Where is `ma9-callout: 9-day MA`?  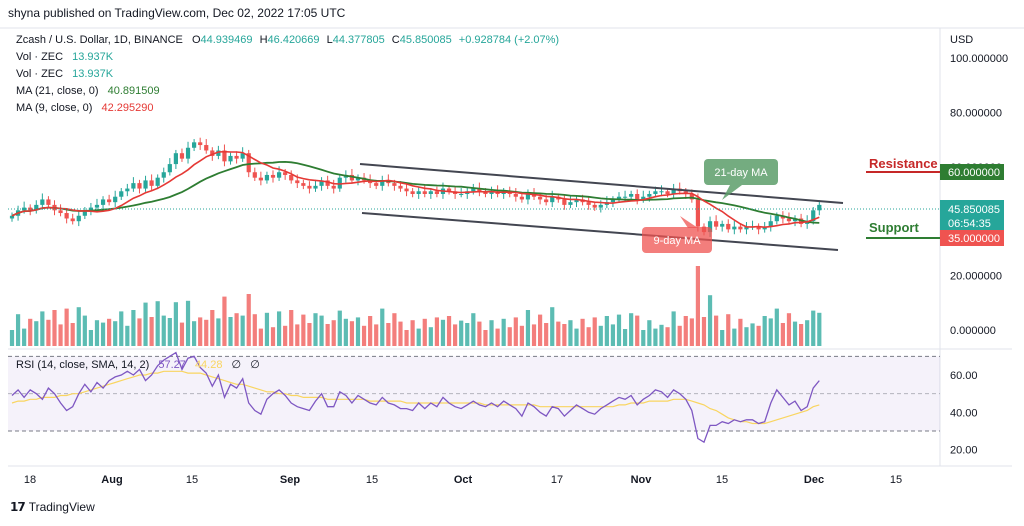 ma9-callout: 9-day MA is located at coordinates (677, 234).